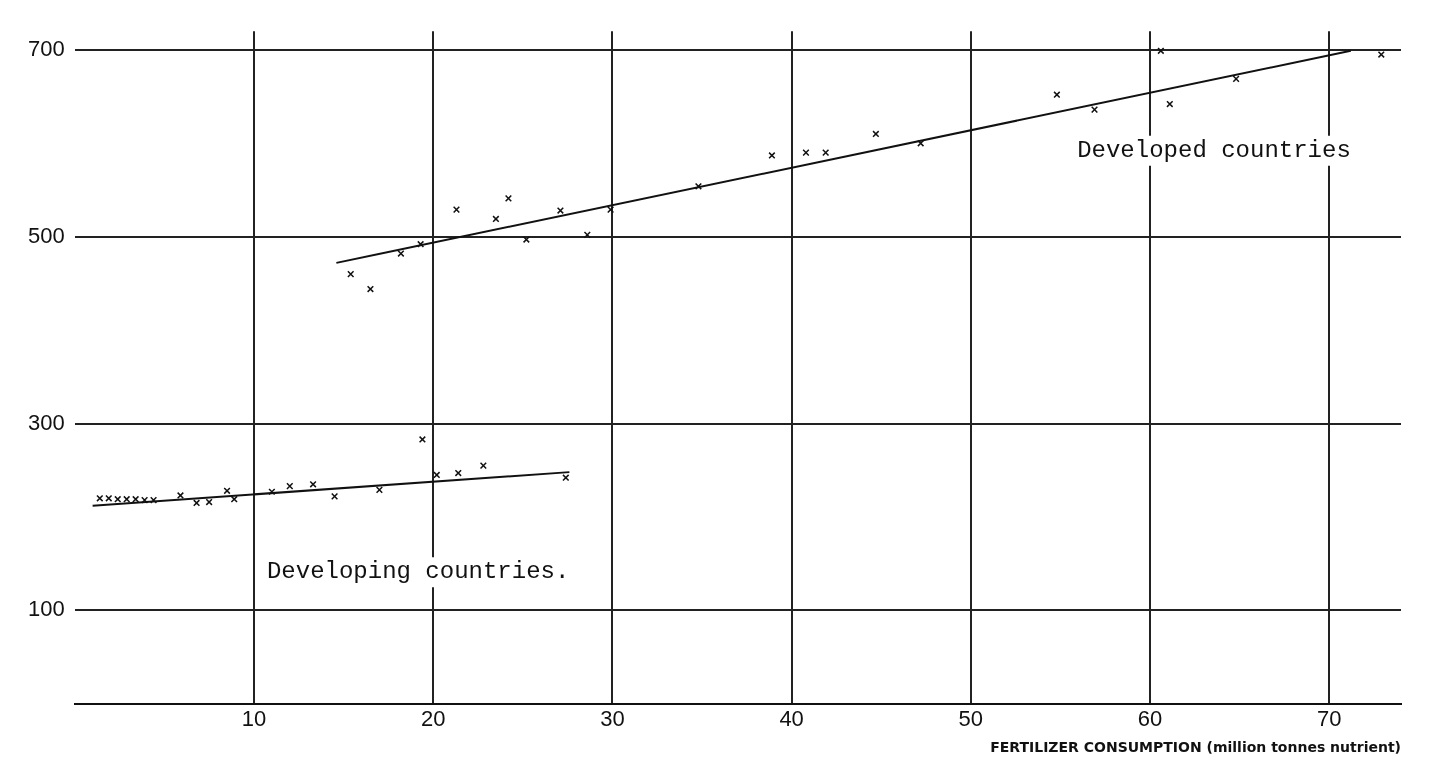  Describe the element at coordinates (418, 572) in the screenshot. I see `text: Developing countries.` at that location.